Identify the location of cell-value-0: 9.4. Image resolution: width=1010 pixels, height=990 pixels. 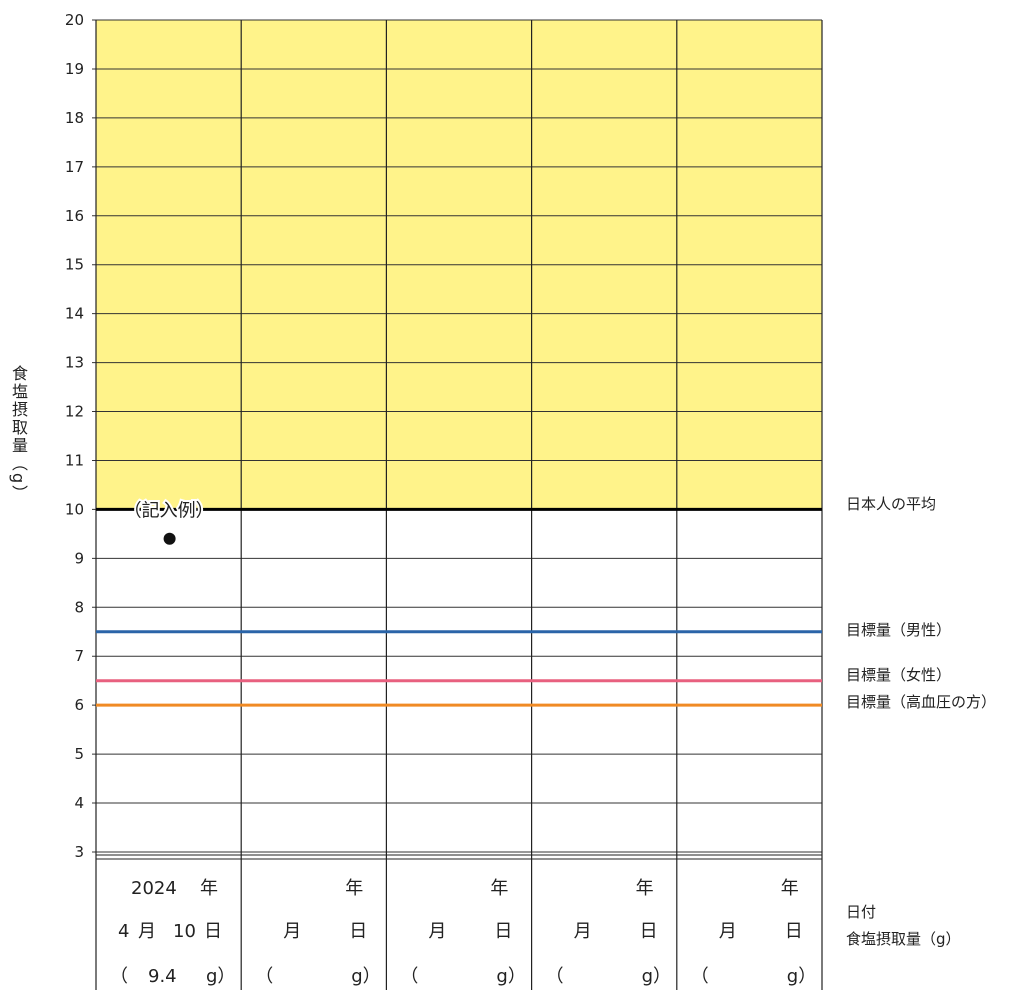
(162, 976).